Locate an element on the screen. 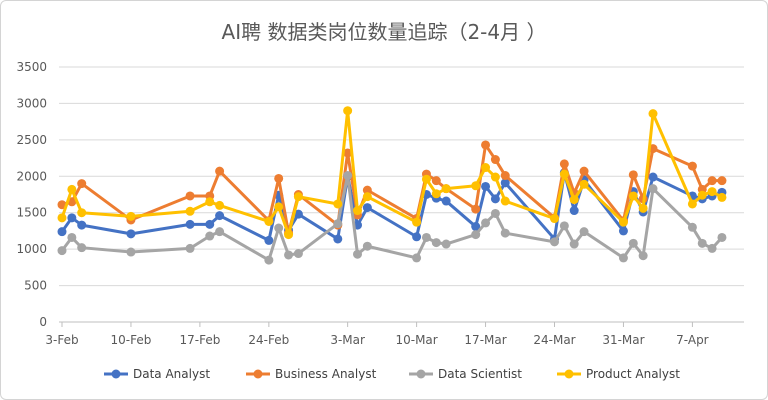 Image resolution: width=768 pixels, height=400 pixels. y-tick-label: 1000 is located at coordinates (31, 249).